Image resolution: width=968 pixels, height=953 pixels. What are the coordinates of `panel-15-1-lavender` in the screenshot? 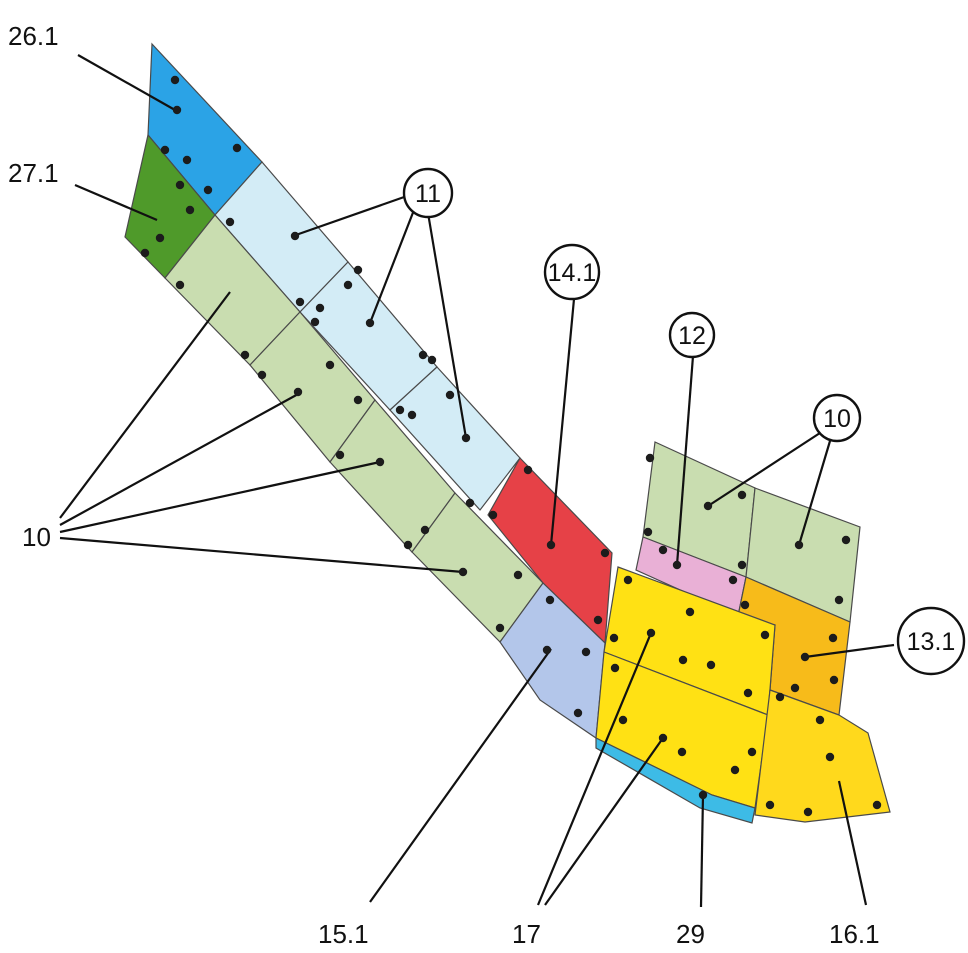 It's located at (552, 661).